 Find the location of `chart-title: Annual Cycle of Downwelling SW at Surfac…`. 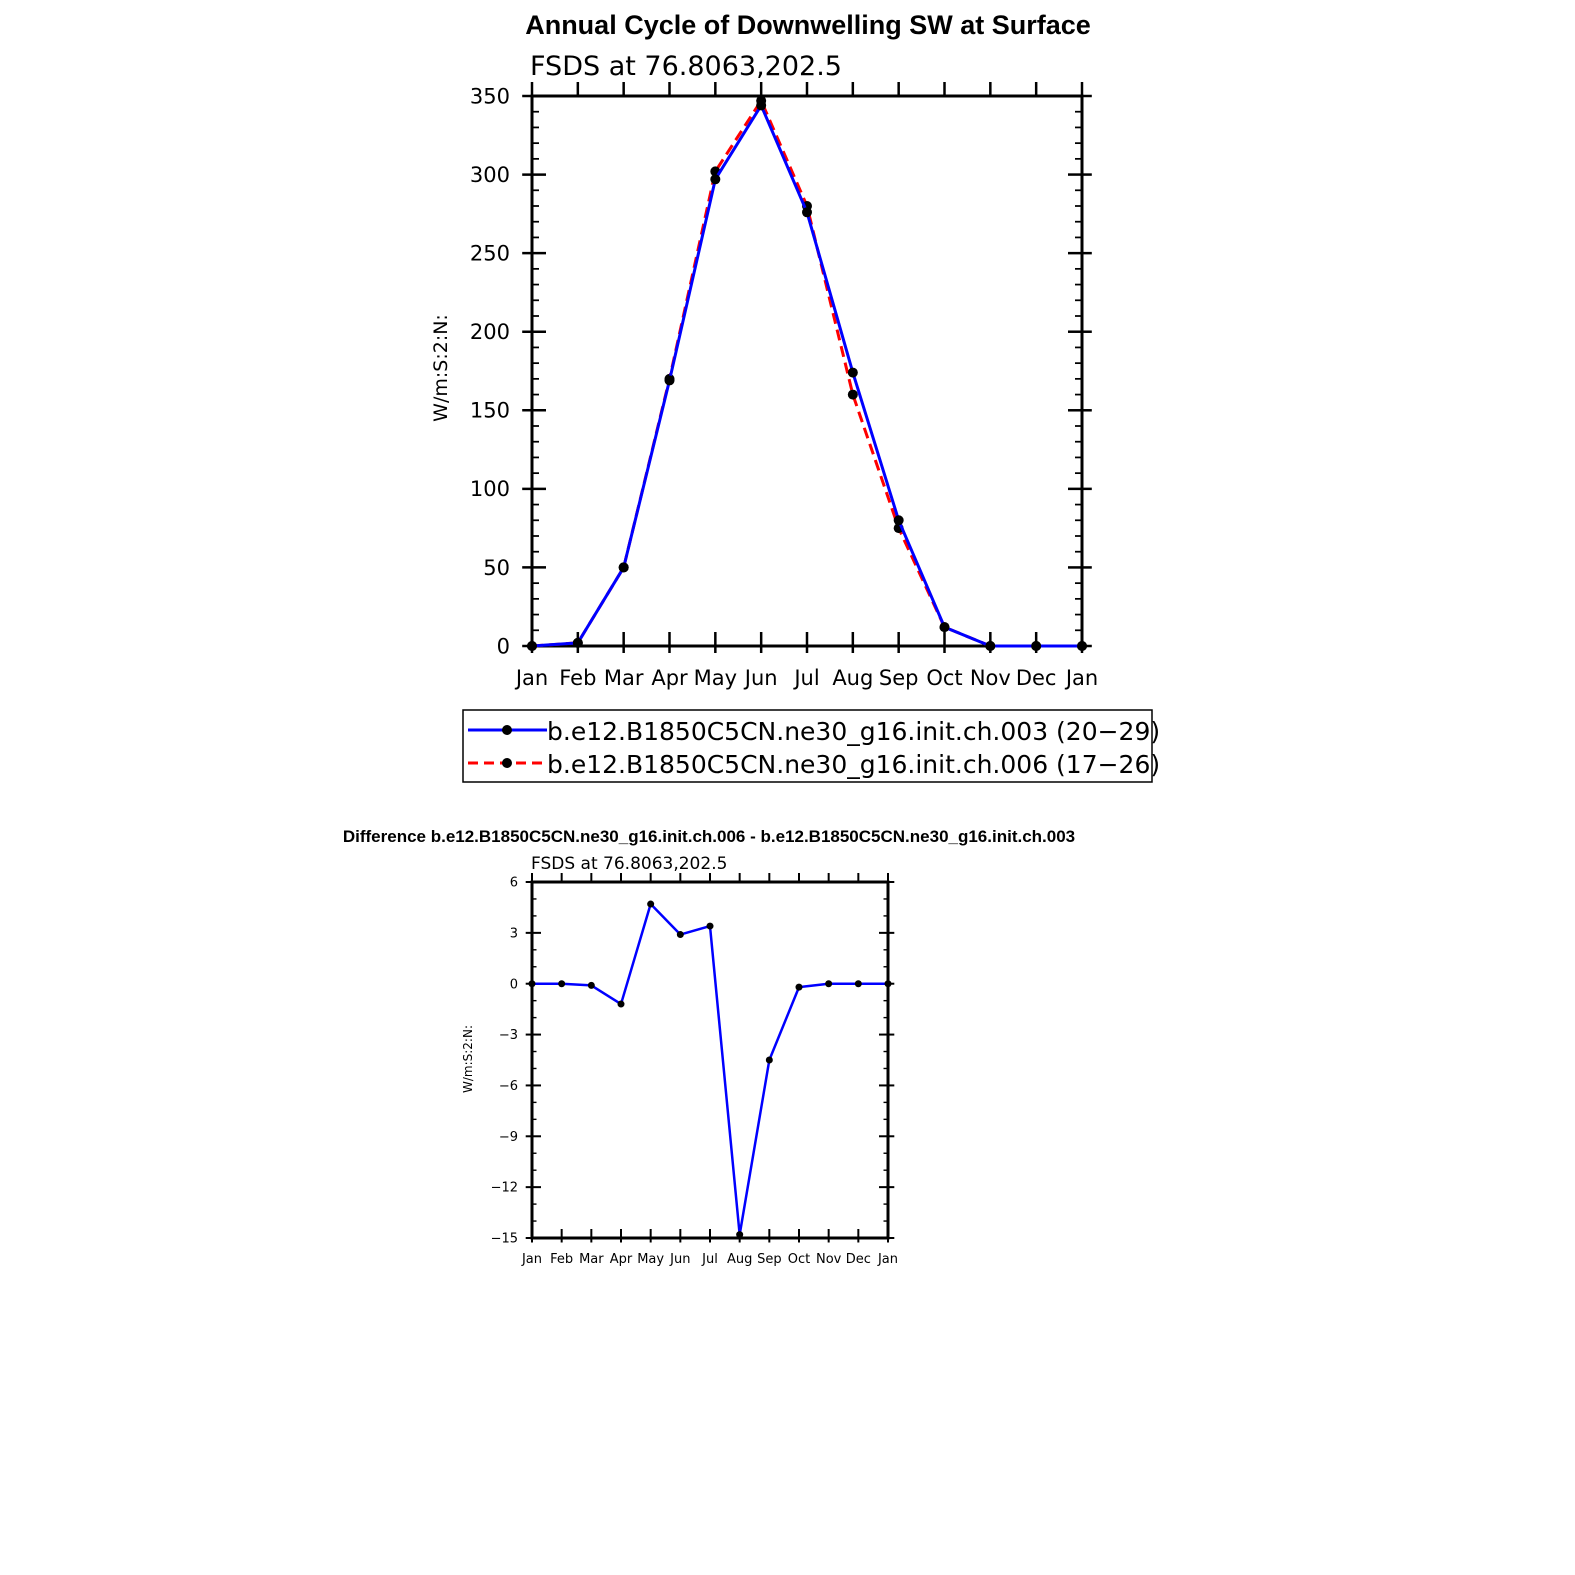

chart-title: Annual Cycle of Downwelling SW at Surfac… is located at coordinates (808, 25).